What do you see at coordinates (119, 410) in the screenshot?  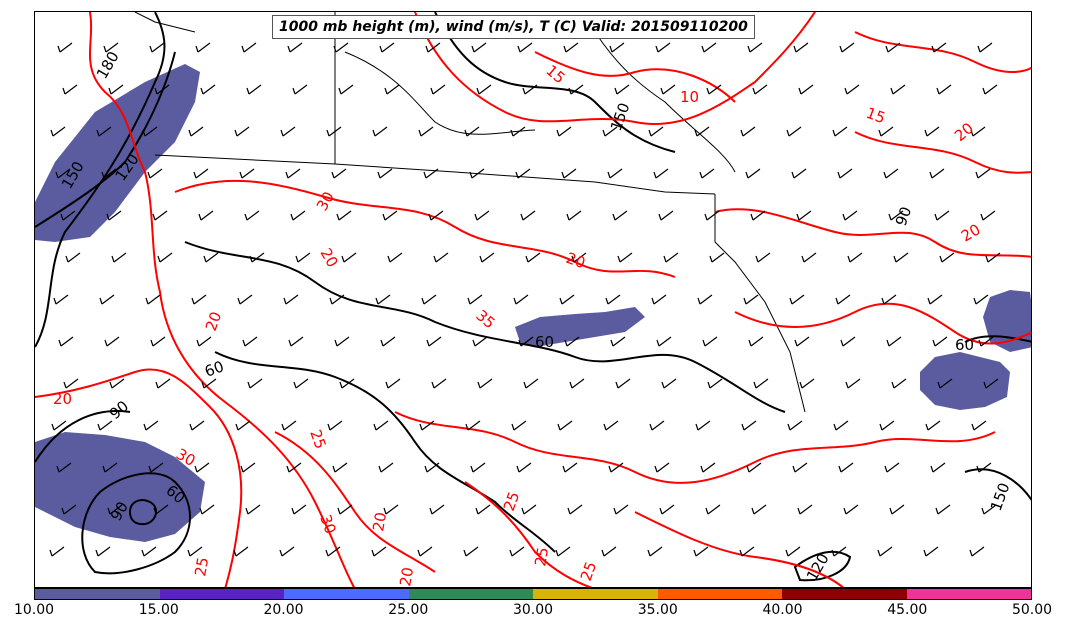 I see `height-label: 90` at bounding box center [119, 410].